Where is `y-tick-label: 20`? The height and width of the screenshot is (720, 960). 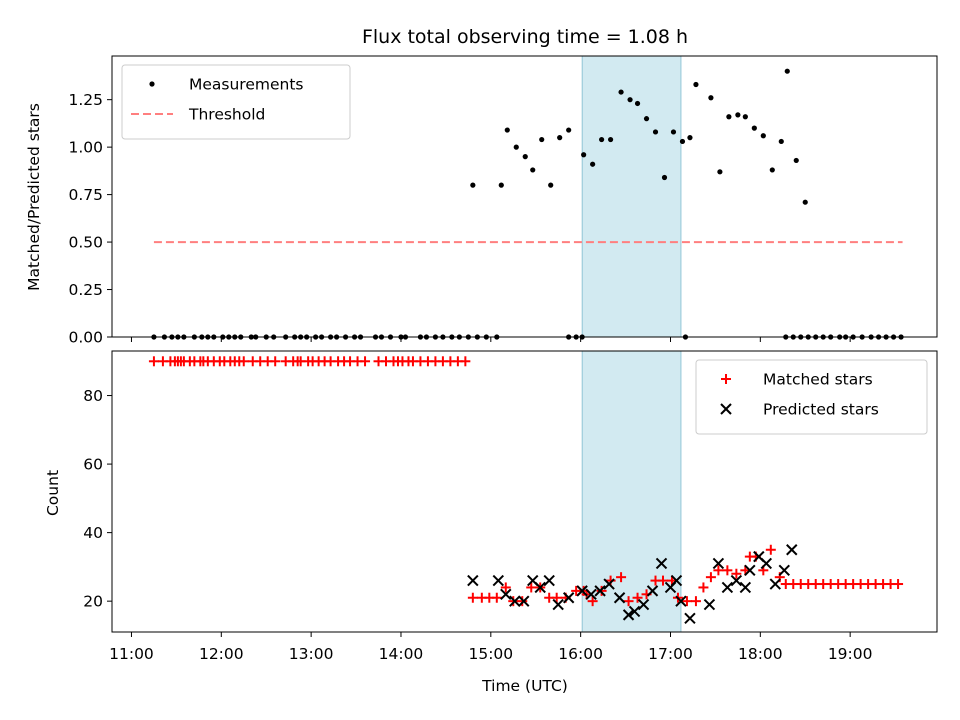
y-tick-label: 20 is located at coordinates (93, 602).